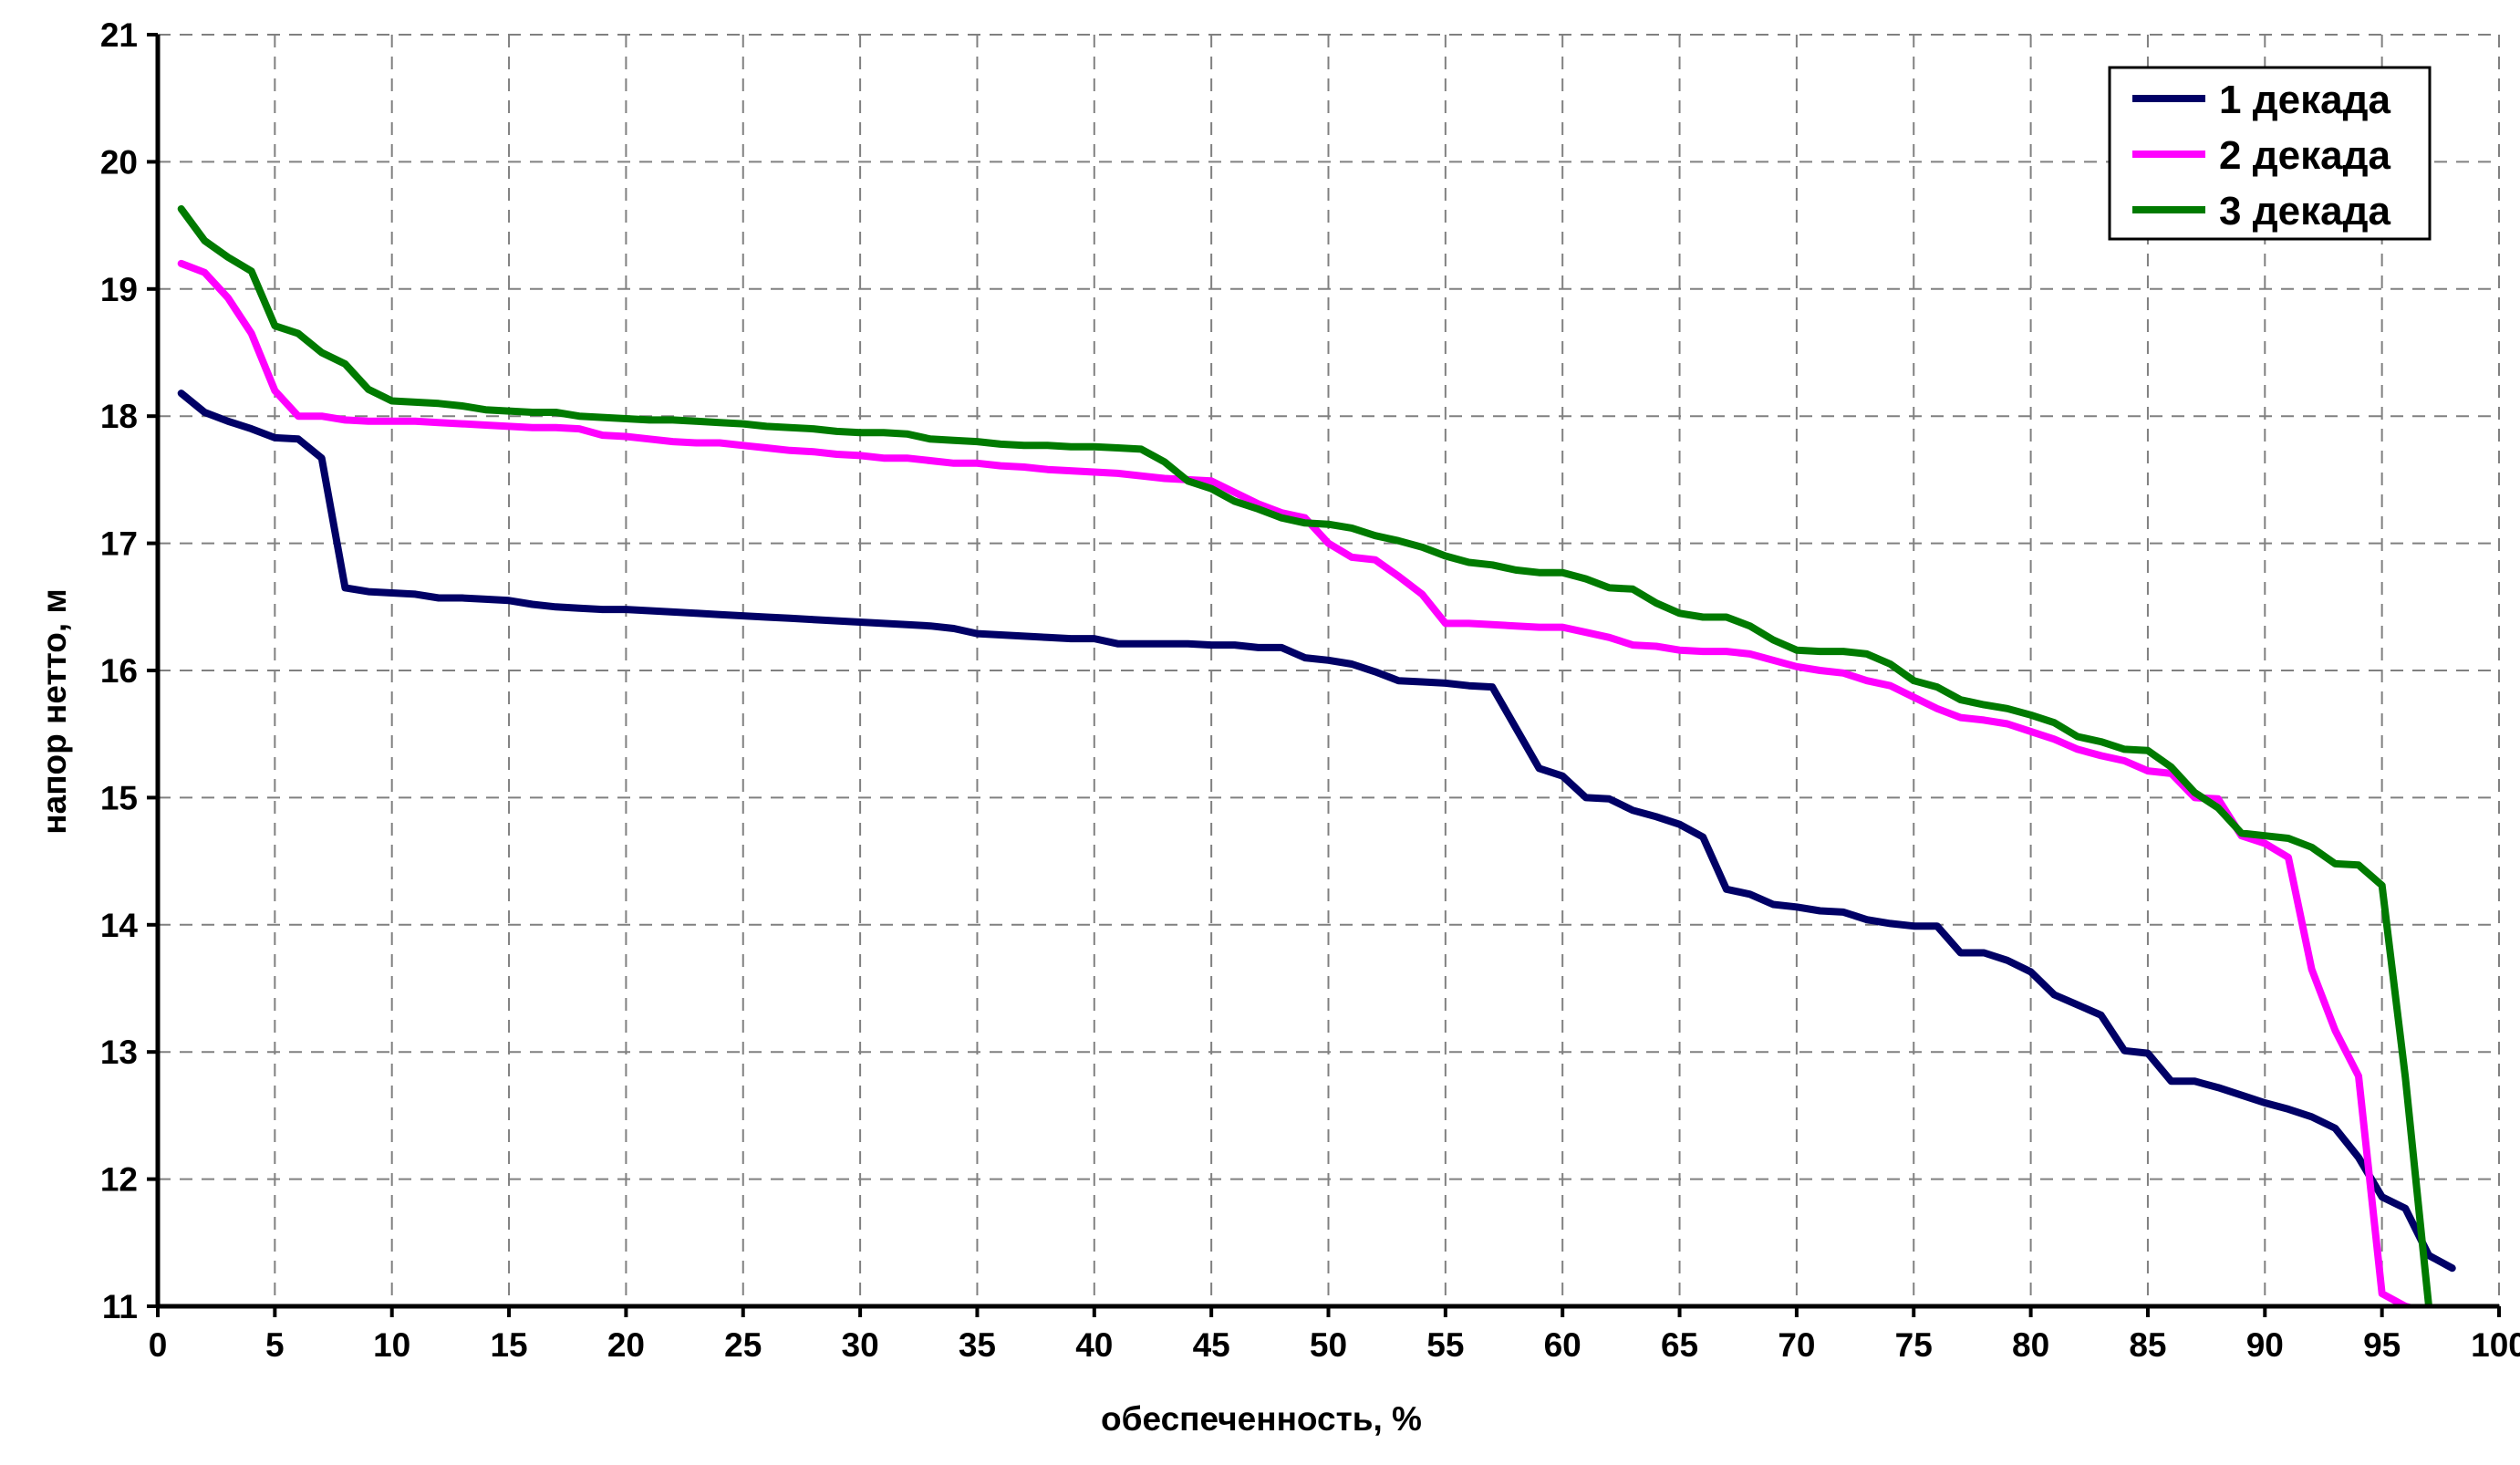 The image size is (2520, 1465). I want to click on x-tick-label: 95, so click(2382, 1345).